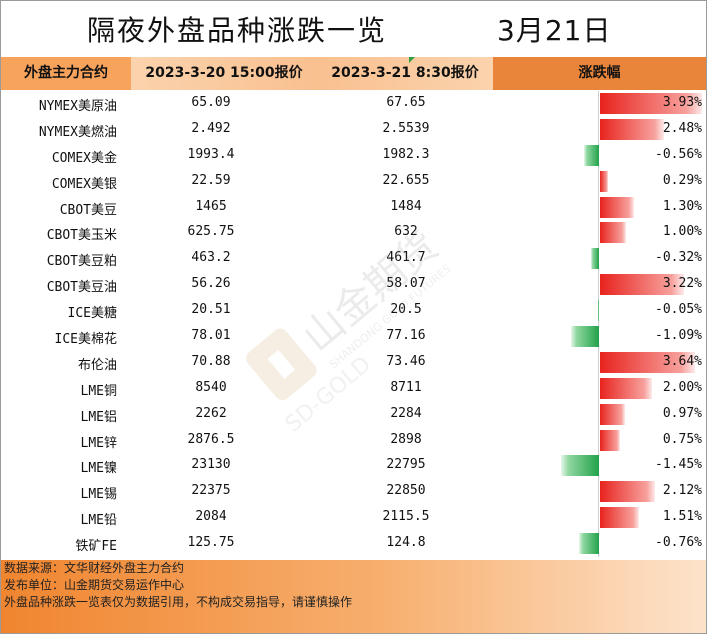 This screenshot has width=707, height=634. I want to click on contract-name: LME镍, so click(98, 469).